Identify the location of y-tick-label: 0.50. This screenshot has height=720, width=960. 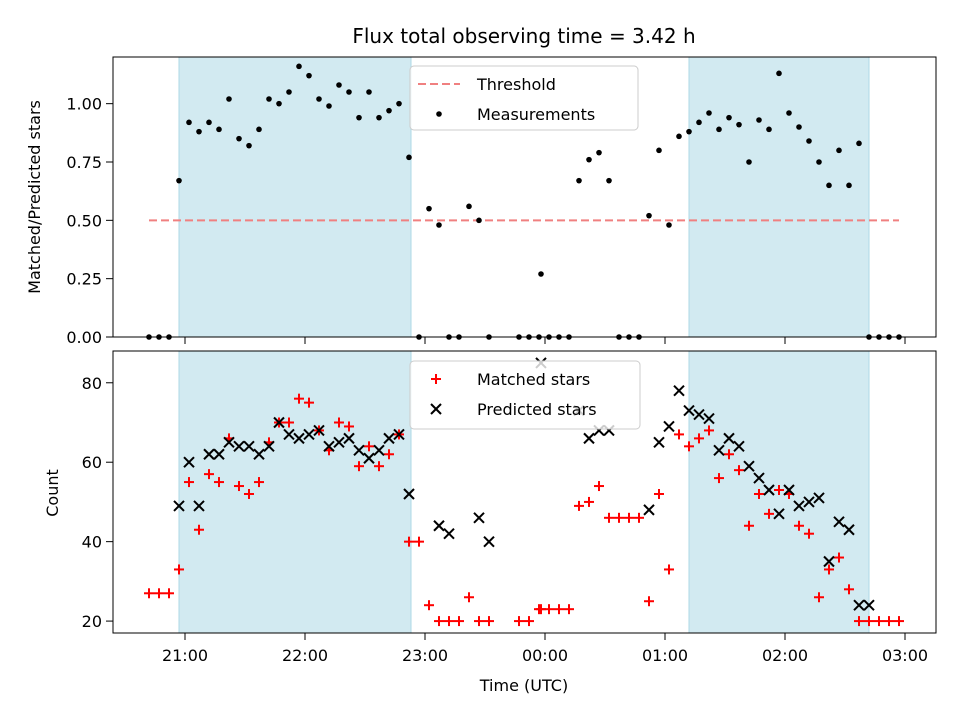
(84, 220).